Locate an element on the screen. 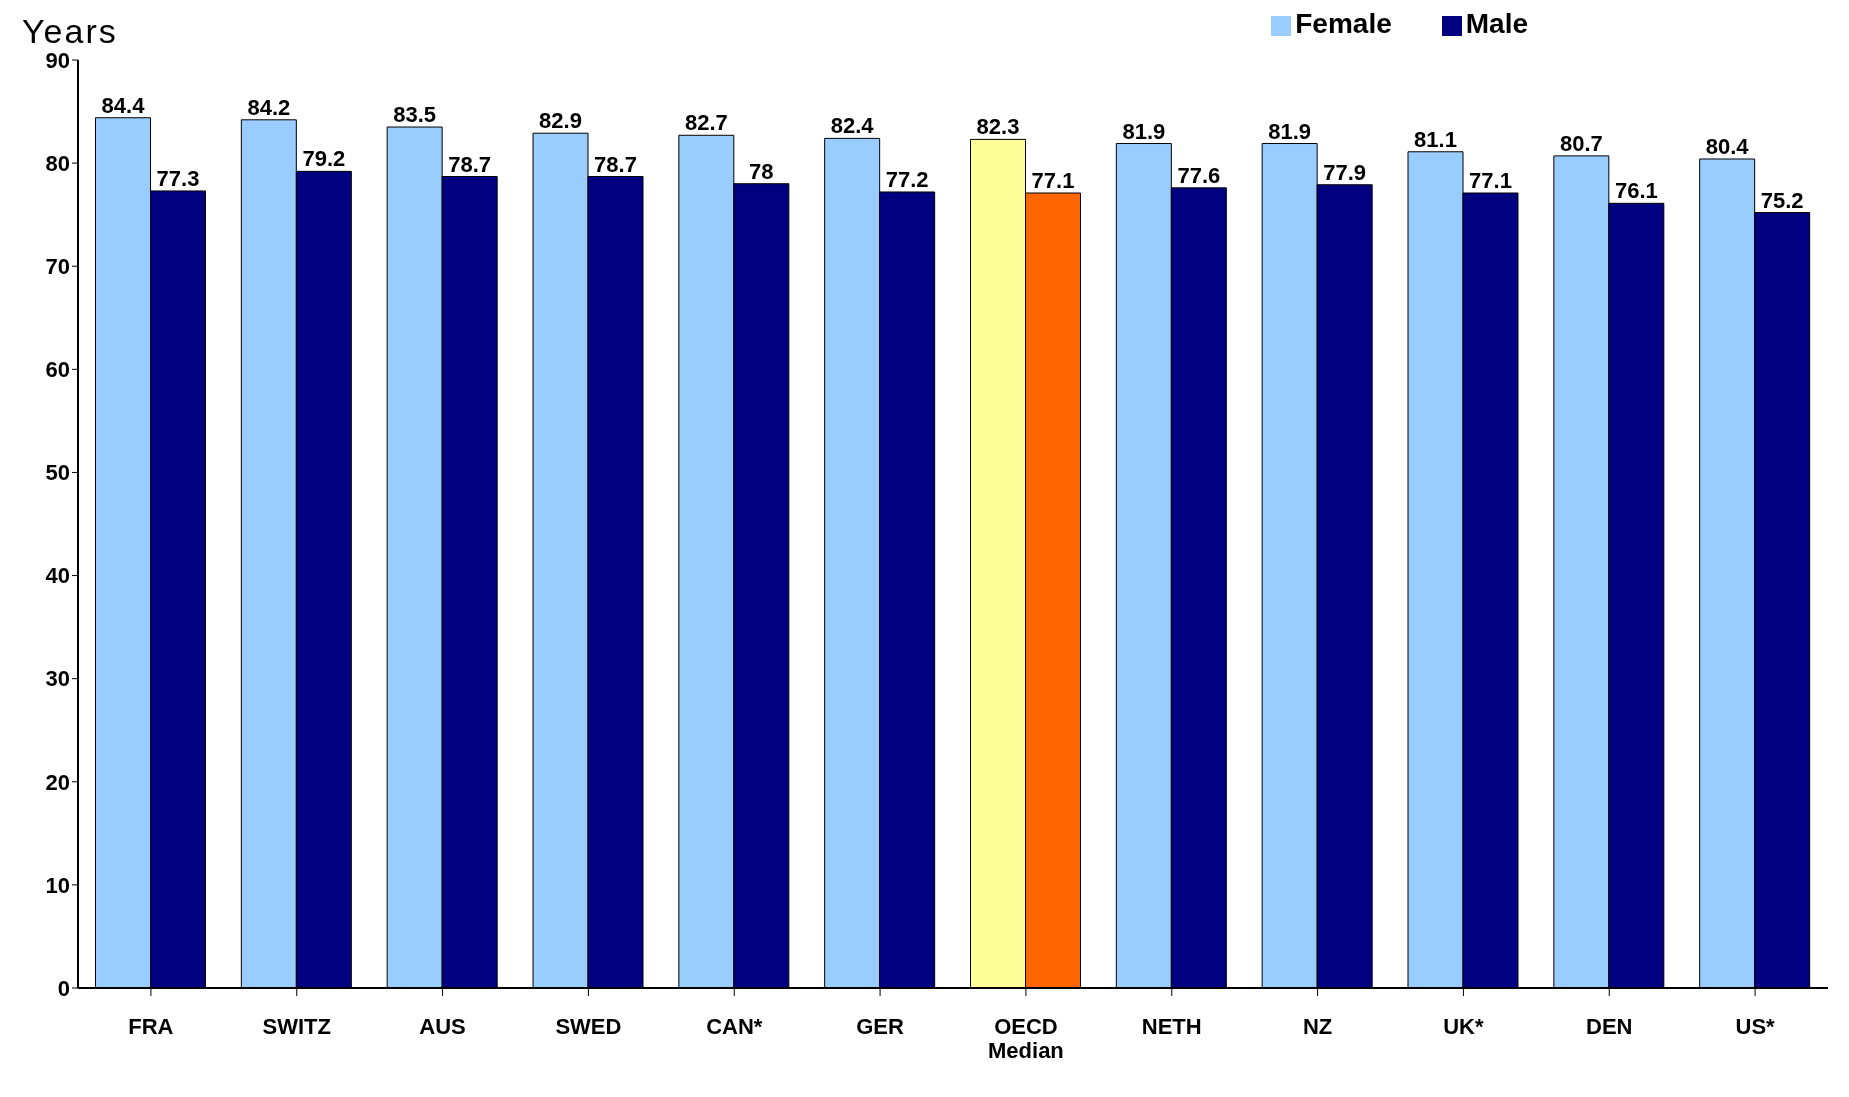 The width and height of the screenshot is (1849, 1097). x-tick-label: UK* is located at coordinates (1464, 1026).